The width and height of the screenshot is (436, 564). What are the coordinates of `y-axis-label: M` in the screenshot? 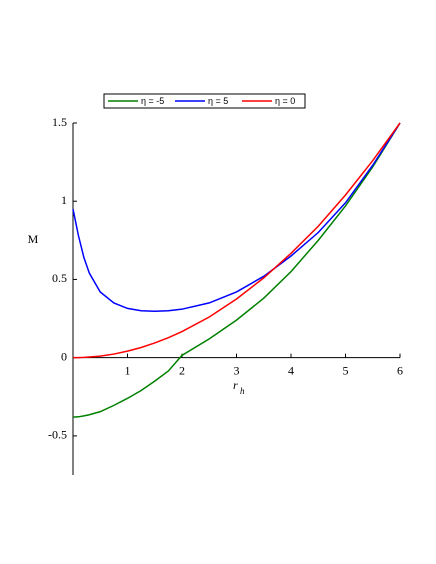 It's located at (33, 239).